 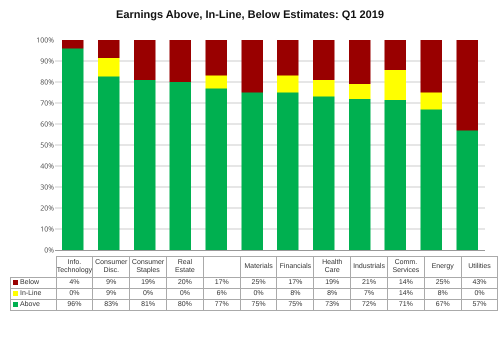 What do you see at coordinates (250, 14) in the screenshot?
I see `chart-title: Earnings Above, In-Line, Below Estimates: Q1 2019` at bounding box center [250, 14].